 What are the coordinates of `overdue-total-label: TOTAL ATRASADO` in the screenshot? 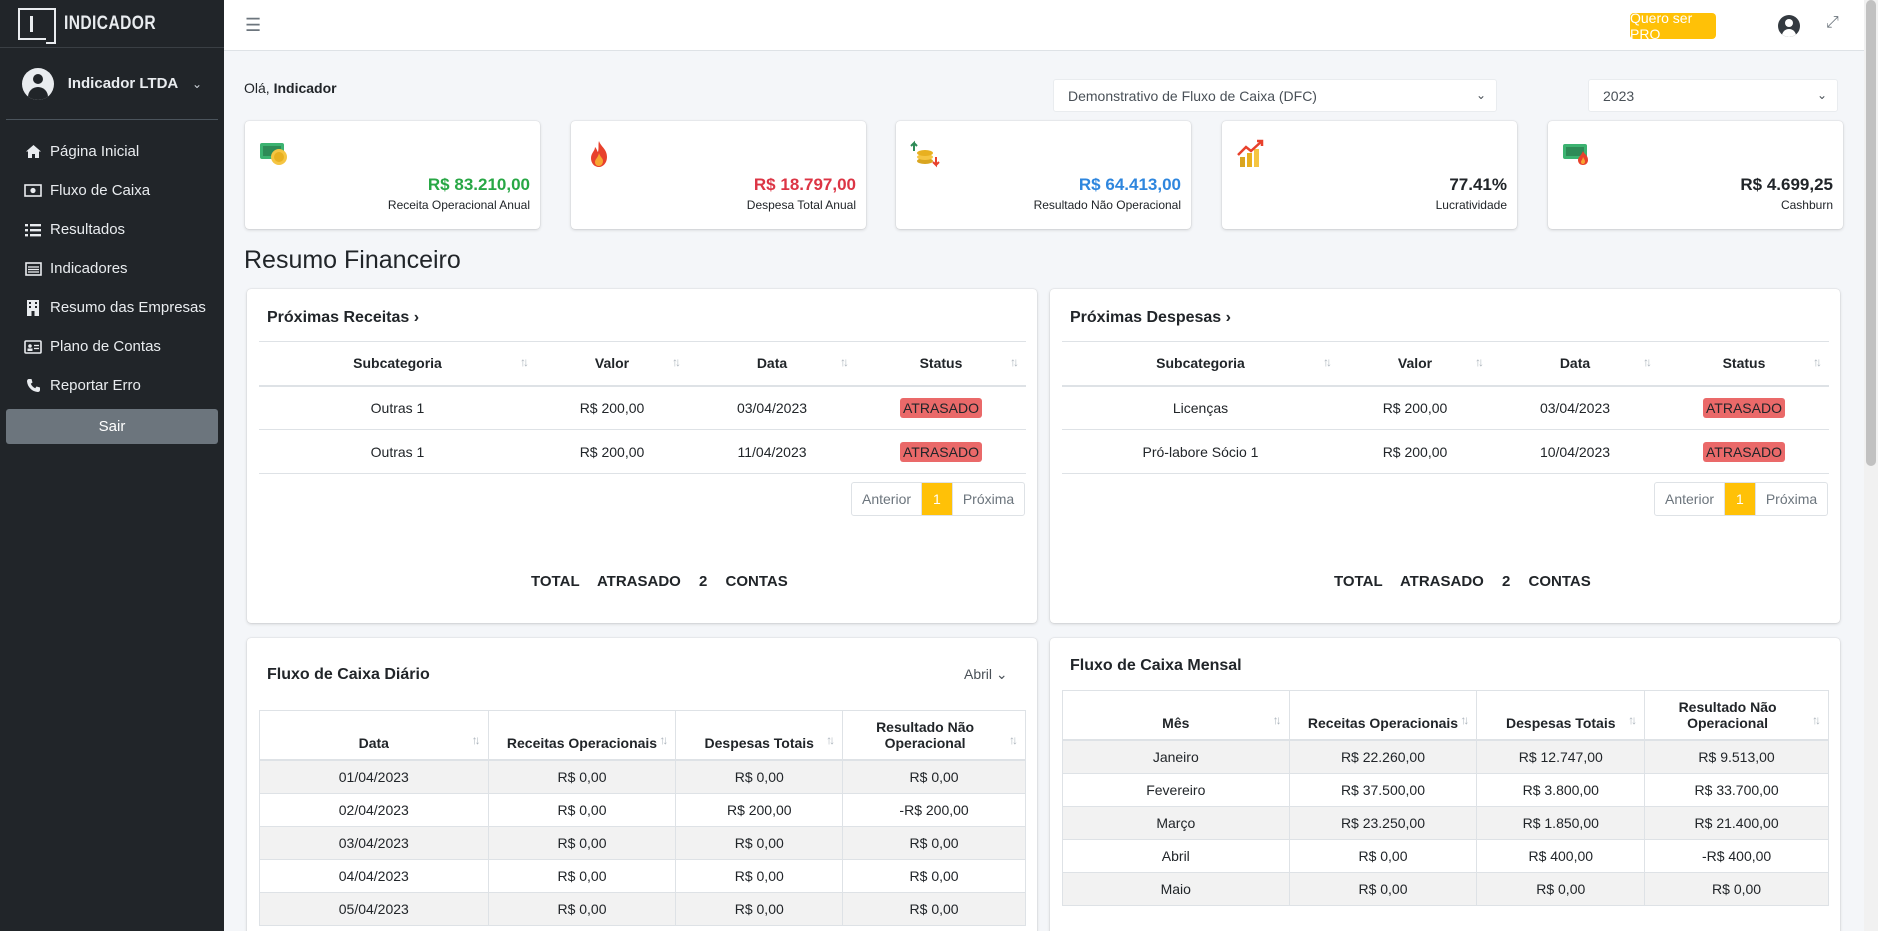 It's located at (606, 581).